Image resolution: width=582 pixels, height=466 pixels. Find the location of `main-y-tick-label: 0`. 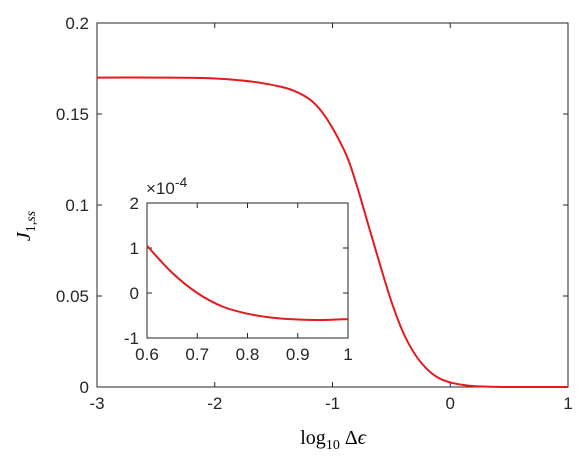

main-y-tick-label: 0 is located at coordinates (84, 387).